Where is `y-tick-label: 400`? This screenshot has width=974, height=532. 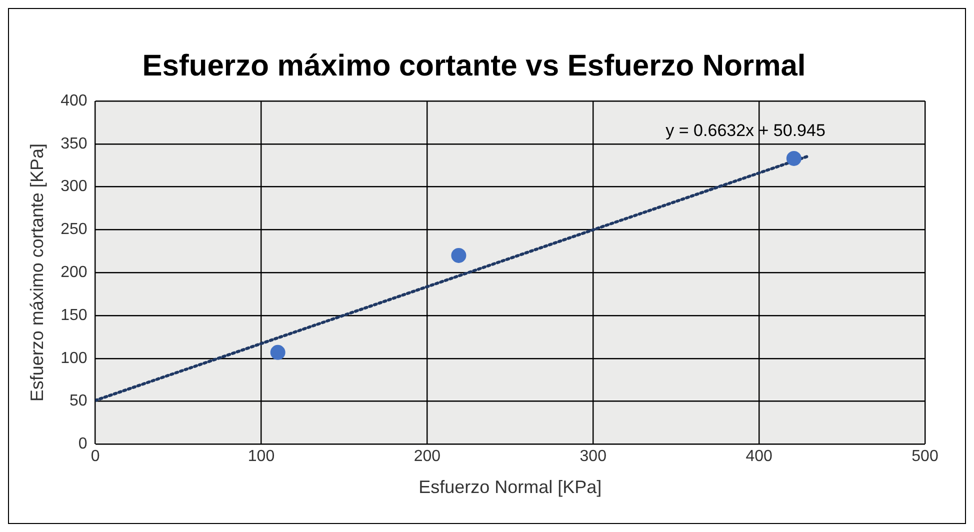
y-tick-label: 400 is located at coordinates (74, 101).